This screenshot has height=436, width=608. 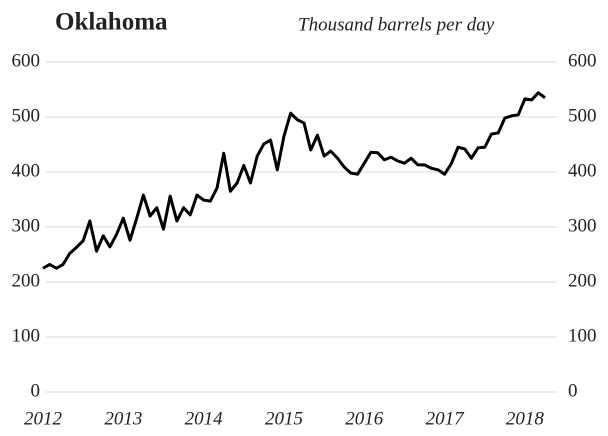 What do you see at coordinates (111, 22) in the screenshot?
I see `chart-title: Oklahoma` at bounding box center [111, 22].